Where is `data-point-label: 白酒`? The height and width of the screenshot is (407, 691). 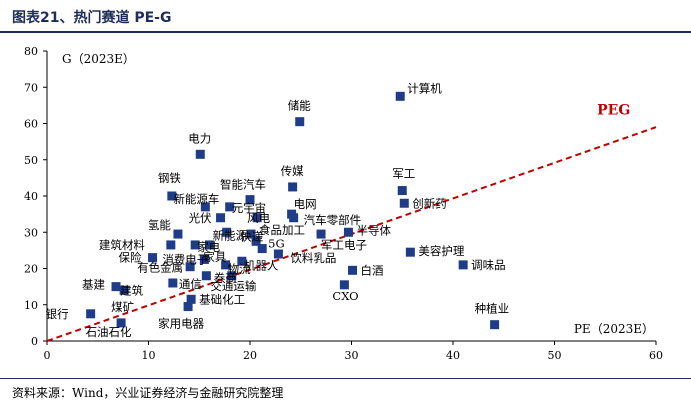 data-point-label: 白酒 is located at coordinates (372, 270).